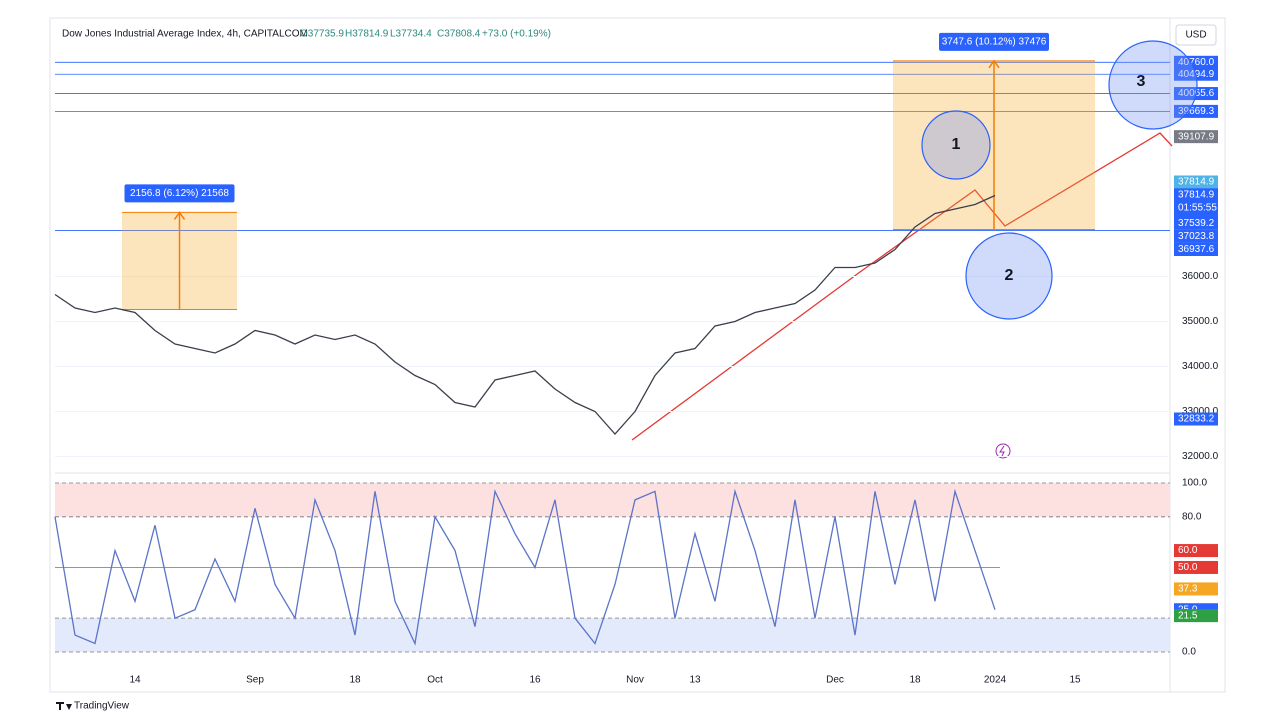 This screenshot has height=720, width=1280. Describe the element at coordinates (1194, 483) in the screenshot. I see `y-tick-label: 100.0` at that location.